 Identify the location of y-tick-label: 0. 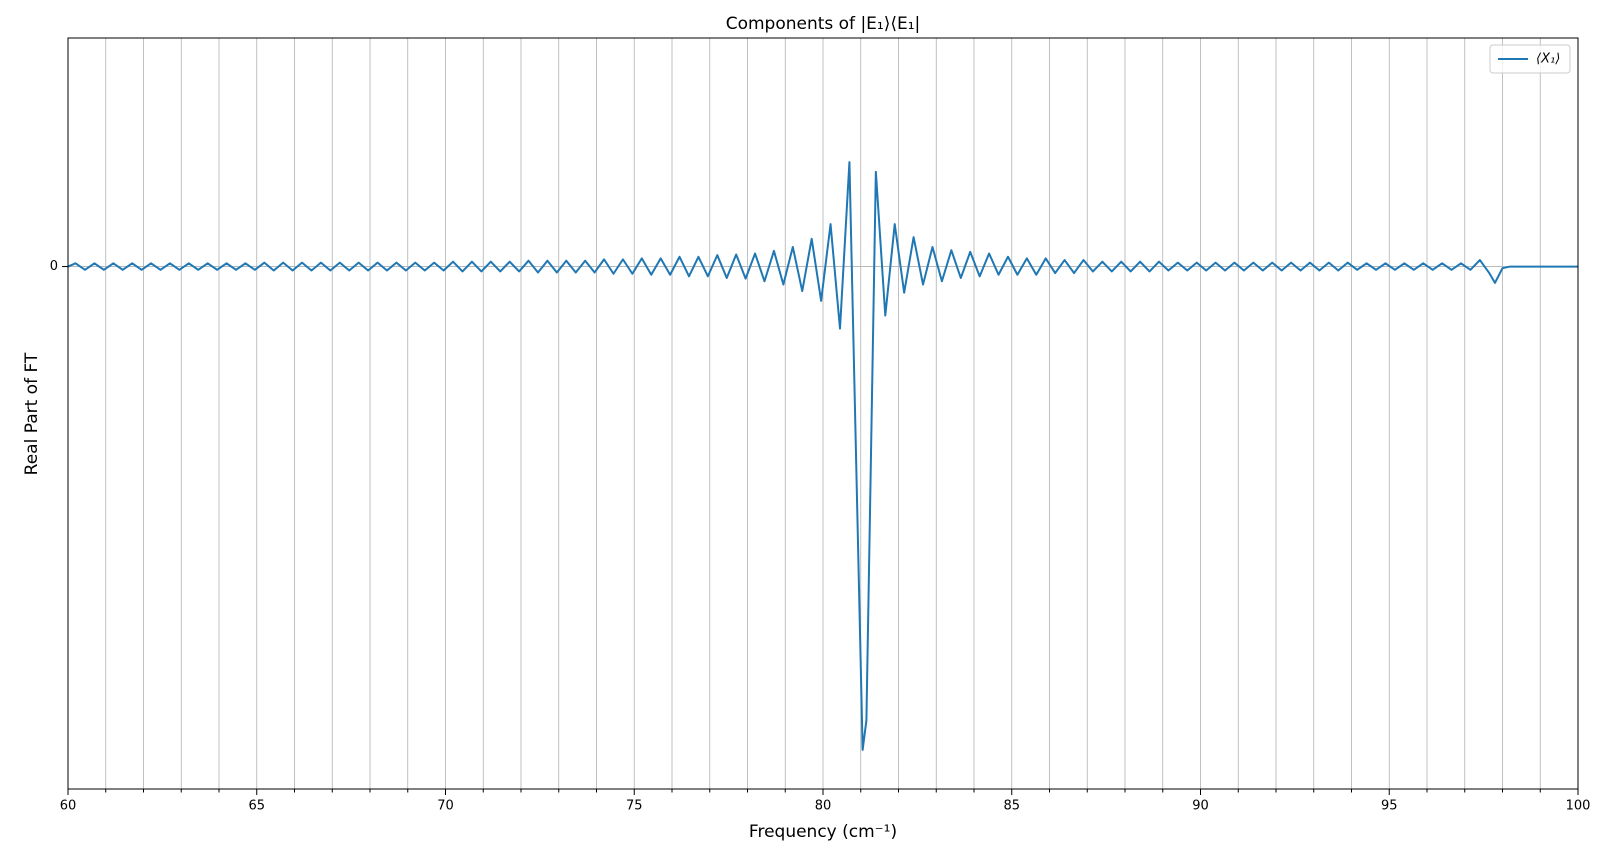
(54, 266).